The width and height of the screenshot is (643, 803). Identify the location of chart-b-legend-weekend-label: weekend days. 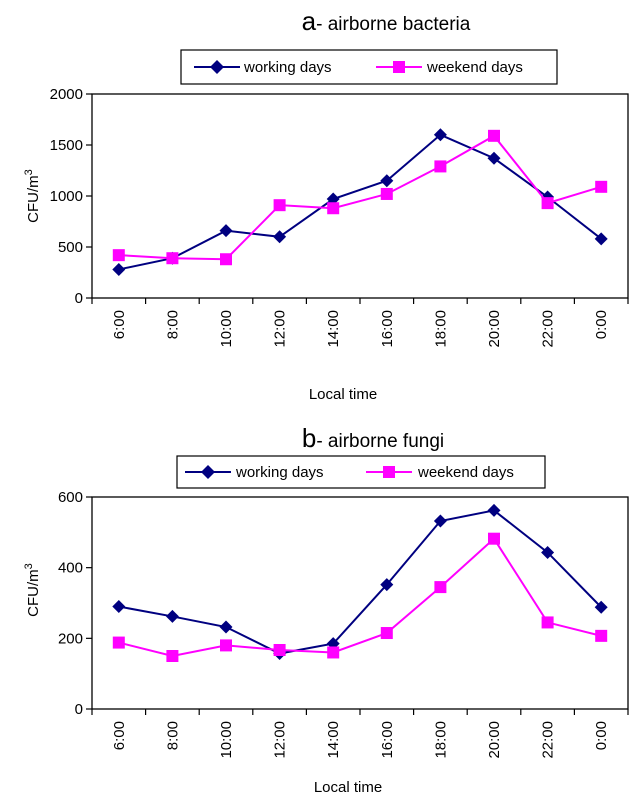
(465, 472).